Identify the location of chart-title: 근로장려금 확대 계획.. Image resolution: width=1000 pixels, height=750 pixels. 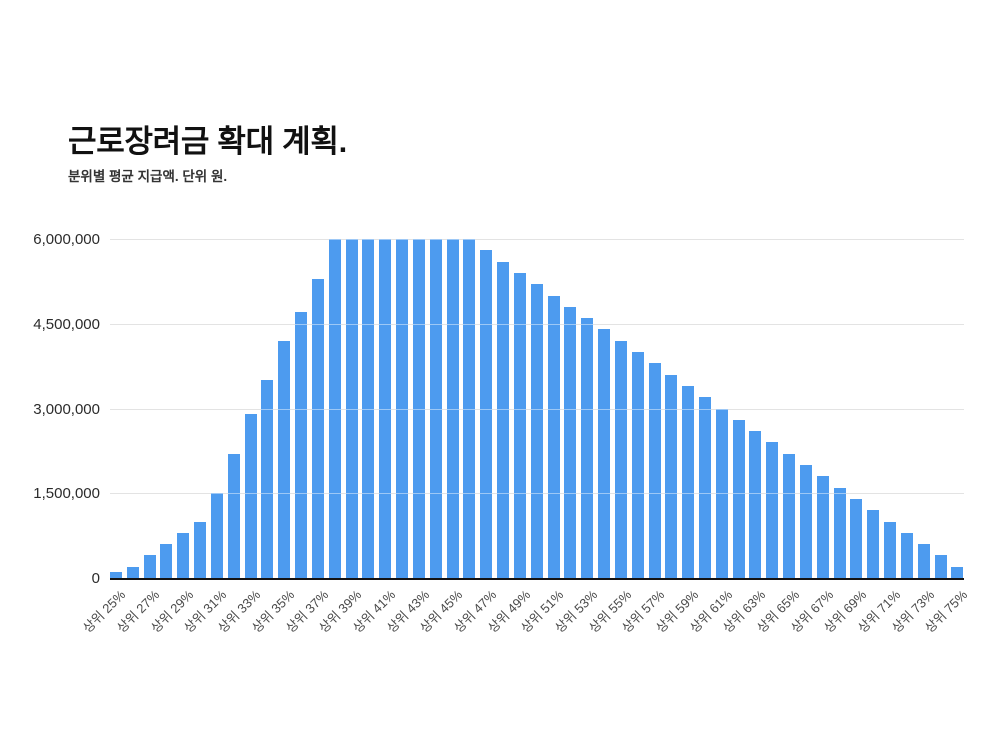
(207, 141).